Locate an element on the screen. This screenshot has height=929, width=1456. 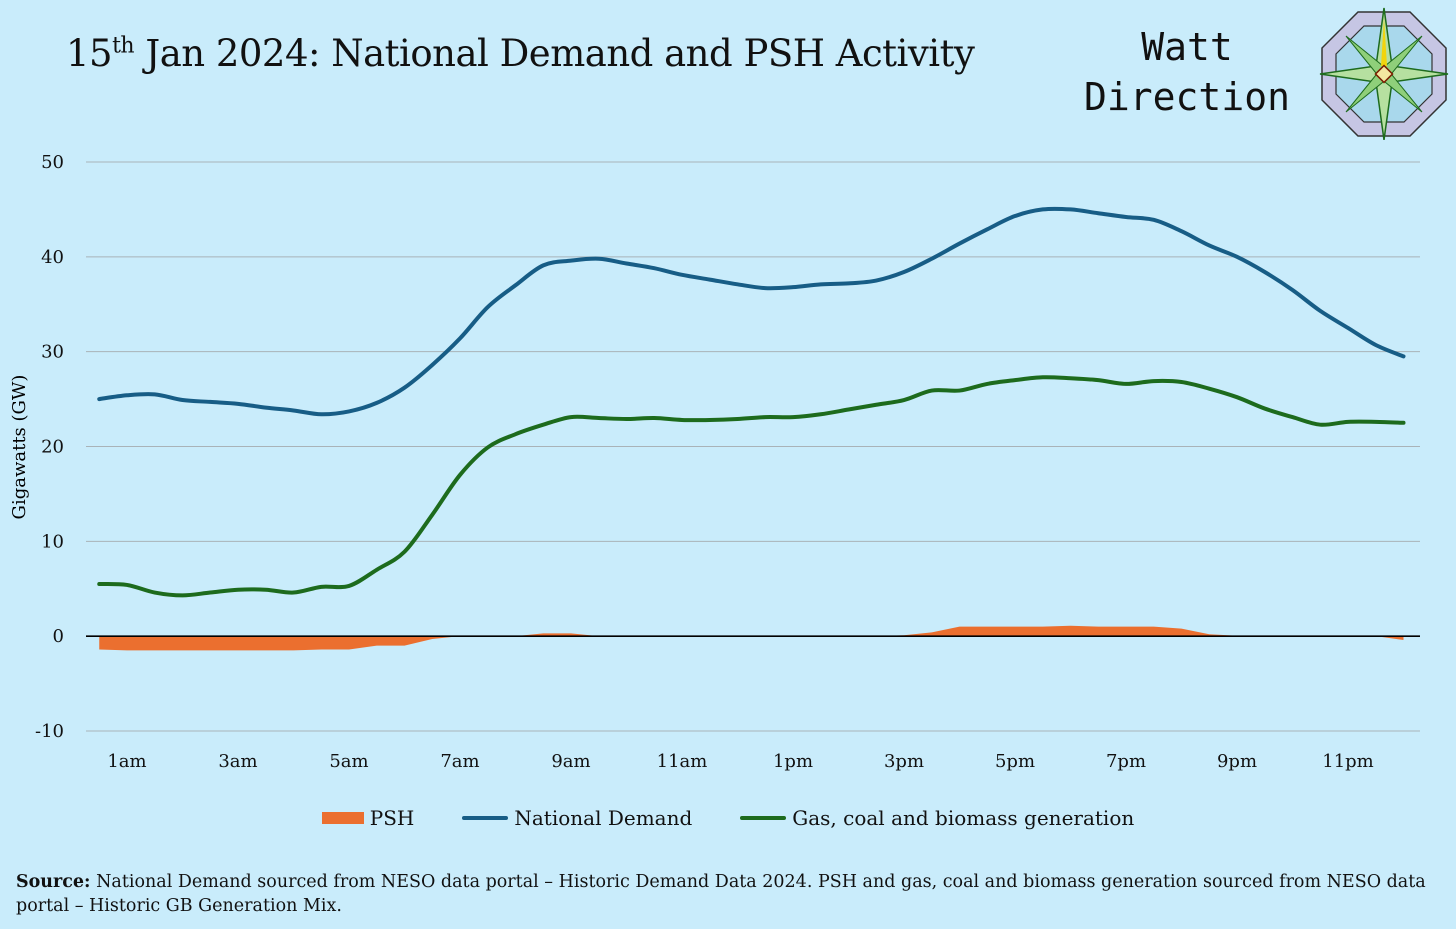
title-day: 15 is located at coordinates (89, 53).